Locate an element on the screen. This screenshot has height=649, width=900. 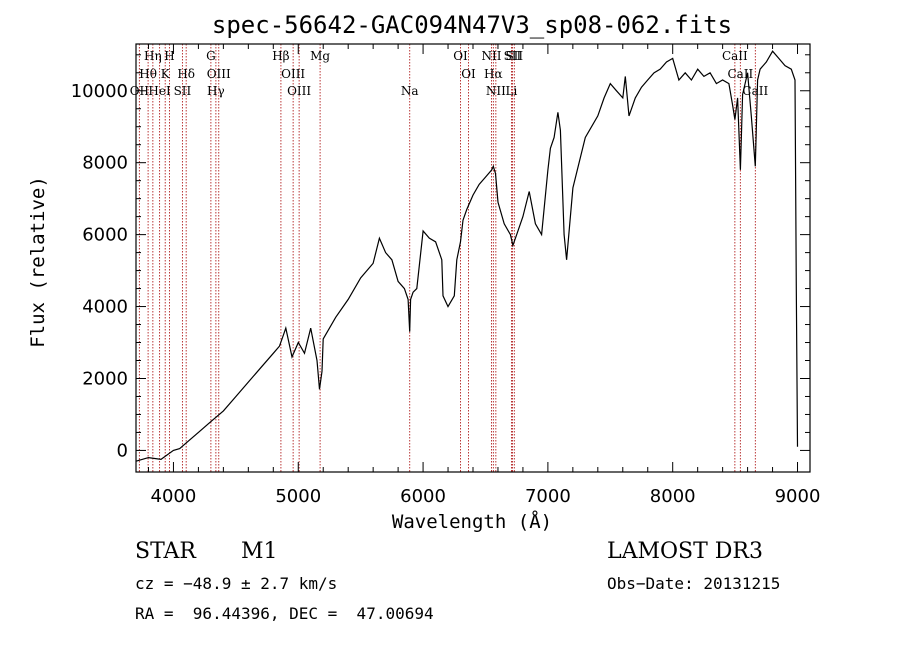
observation-date: Obs−Date: 20131215 is located at coordinates (694, 583).